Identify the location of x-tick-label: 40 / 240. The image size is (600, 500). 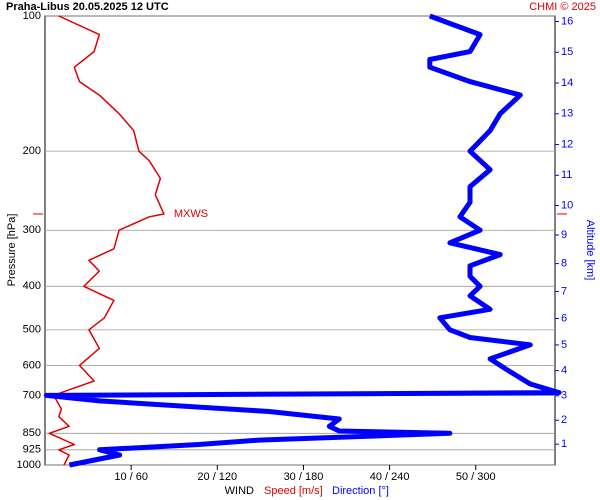
(390, 477).